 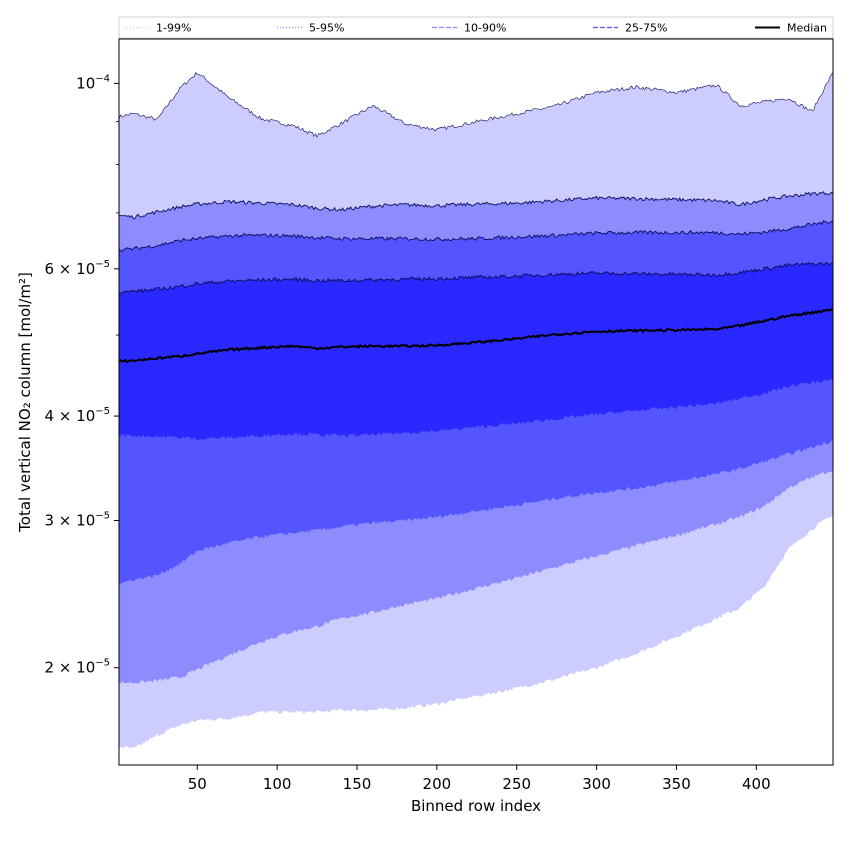 I want to click on legend: 1-99% 5-95% 10-90% 25-75% Median, so click(x=476, y=27).